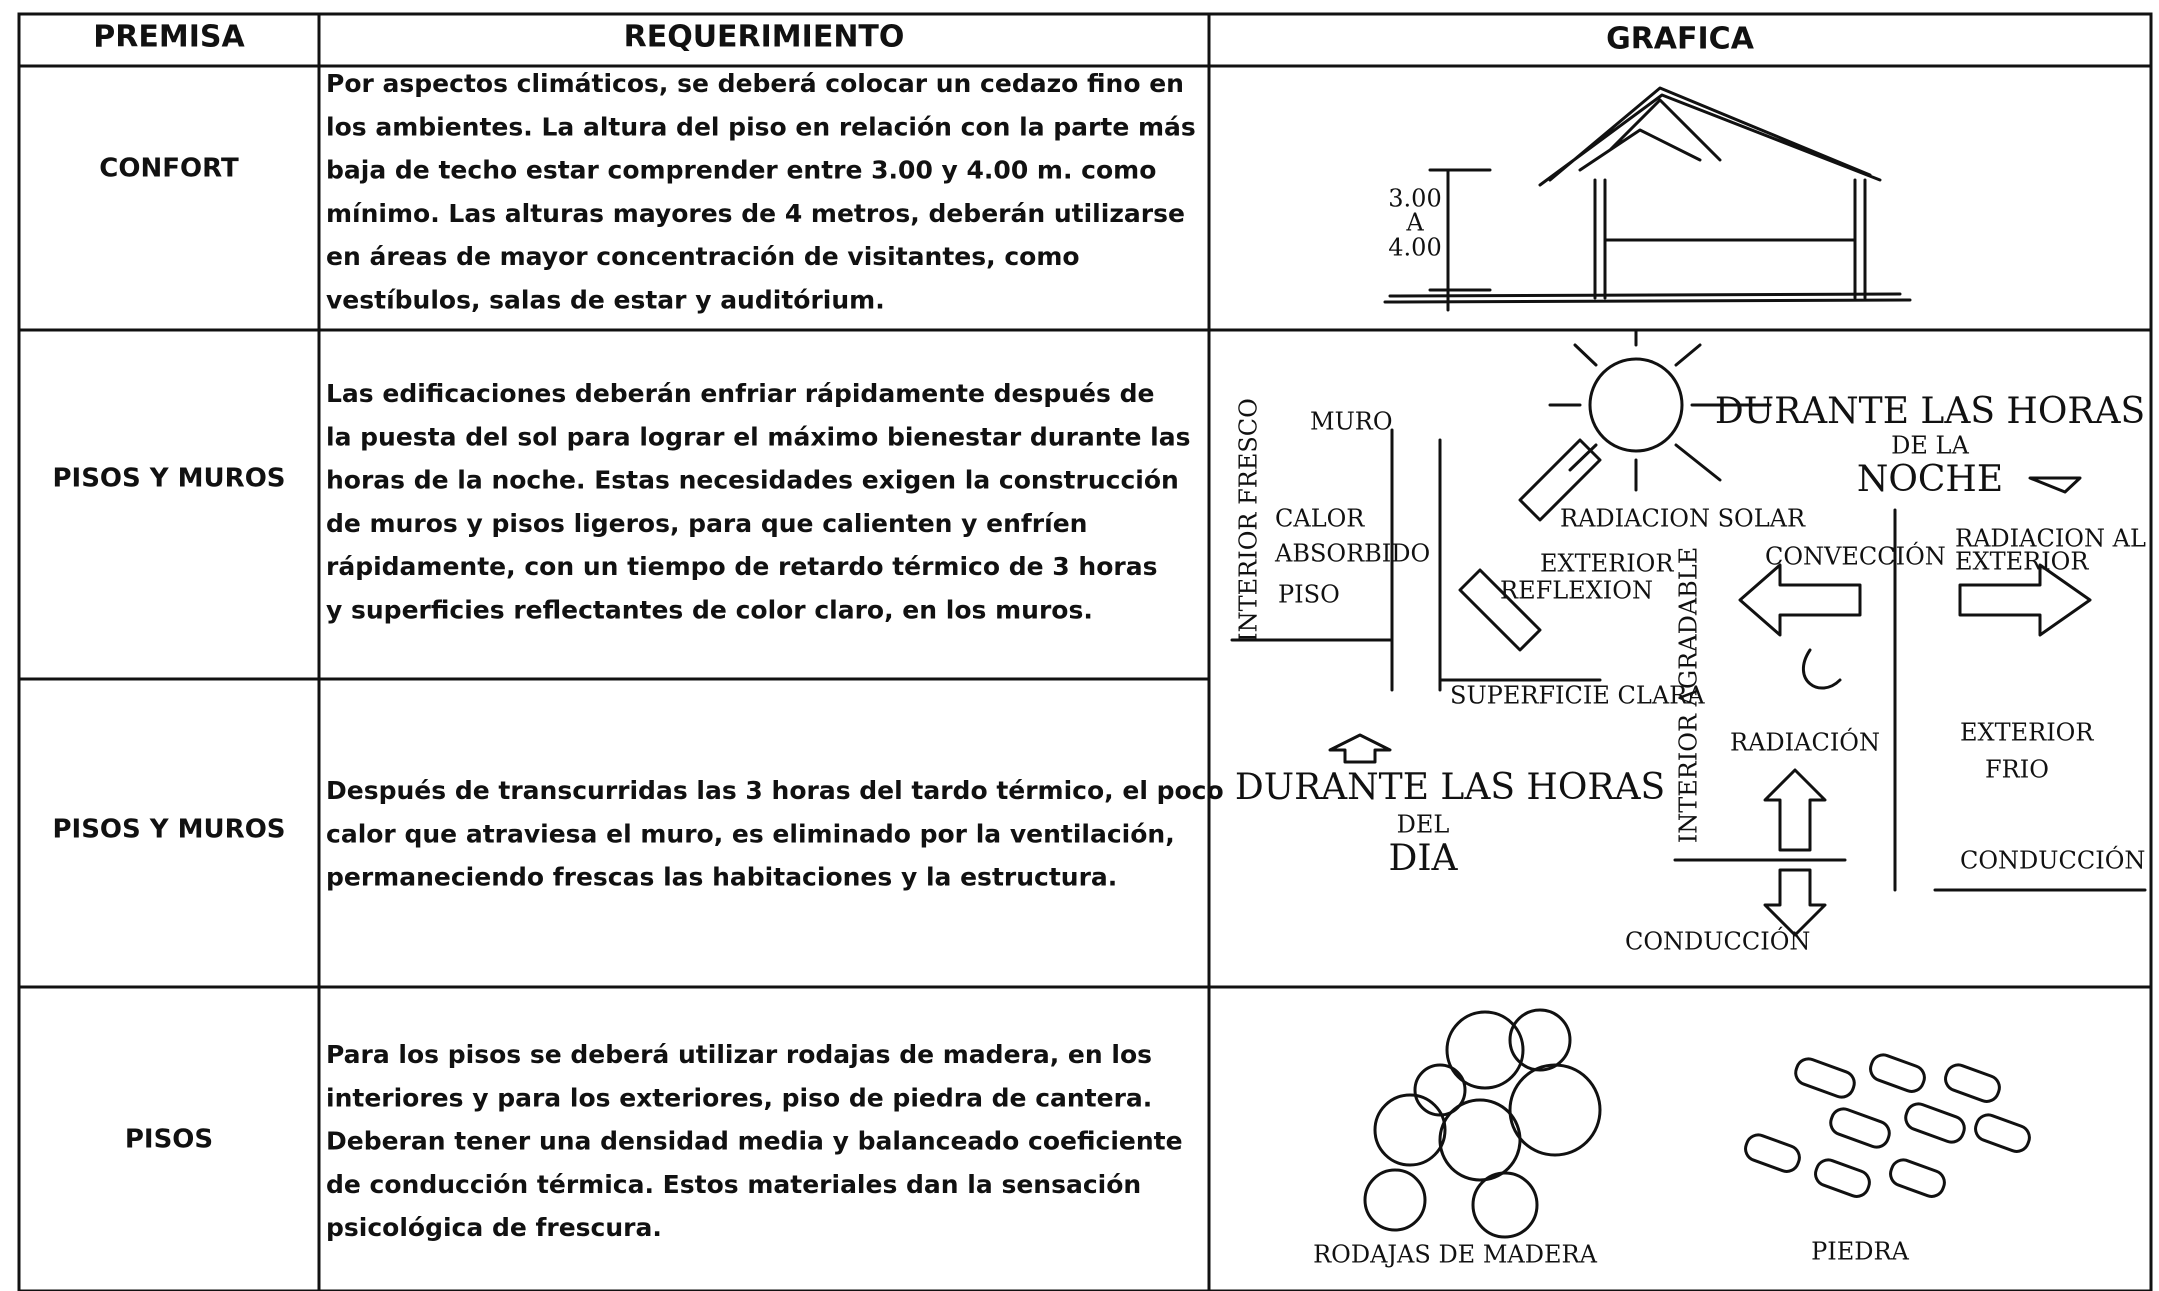  I want to click on wood-slices, so click(1482, 1123).